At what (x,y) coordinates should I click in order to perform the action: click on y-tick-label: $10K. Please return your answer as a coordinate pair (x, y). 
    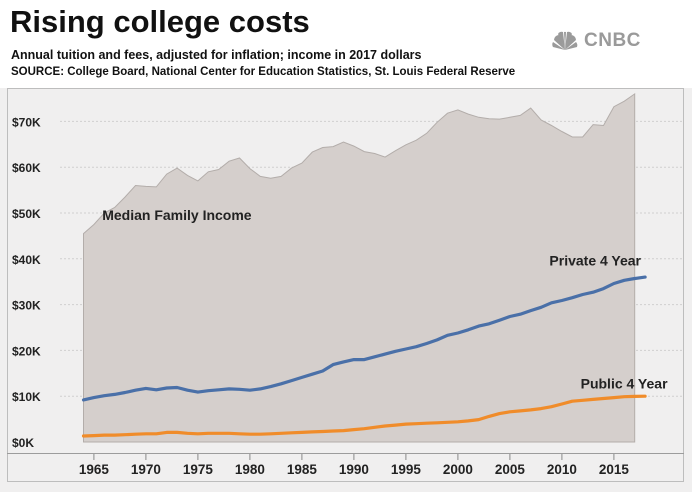
    Looking at the image, I should click on (26, 397).